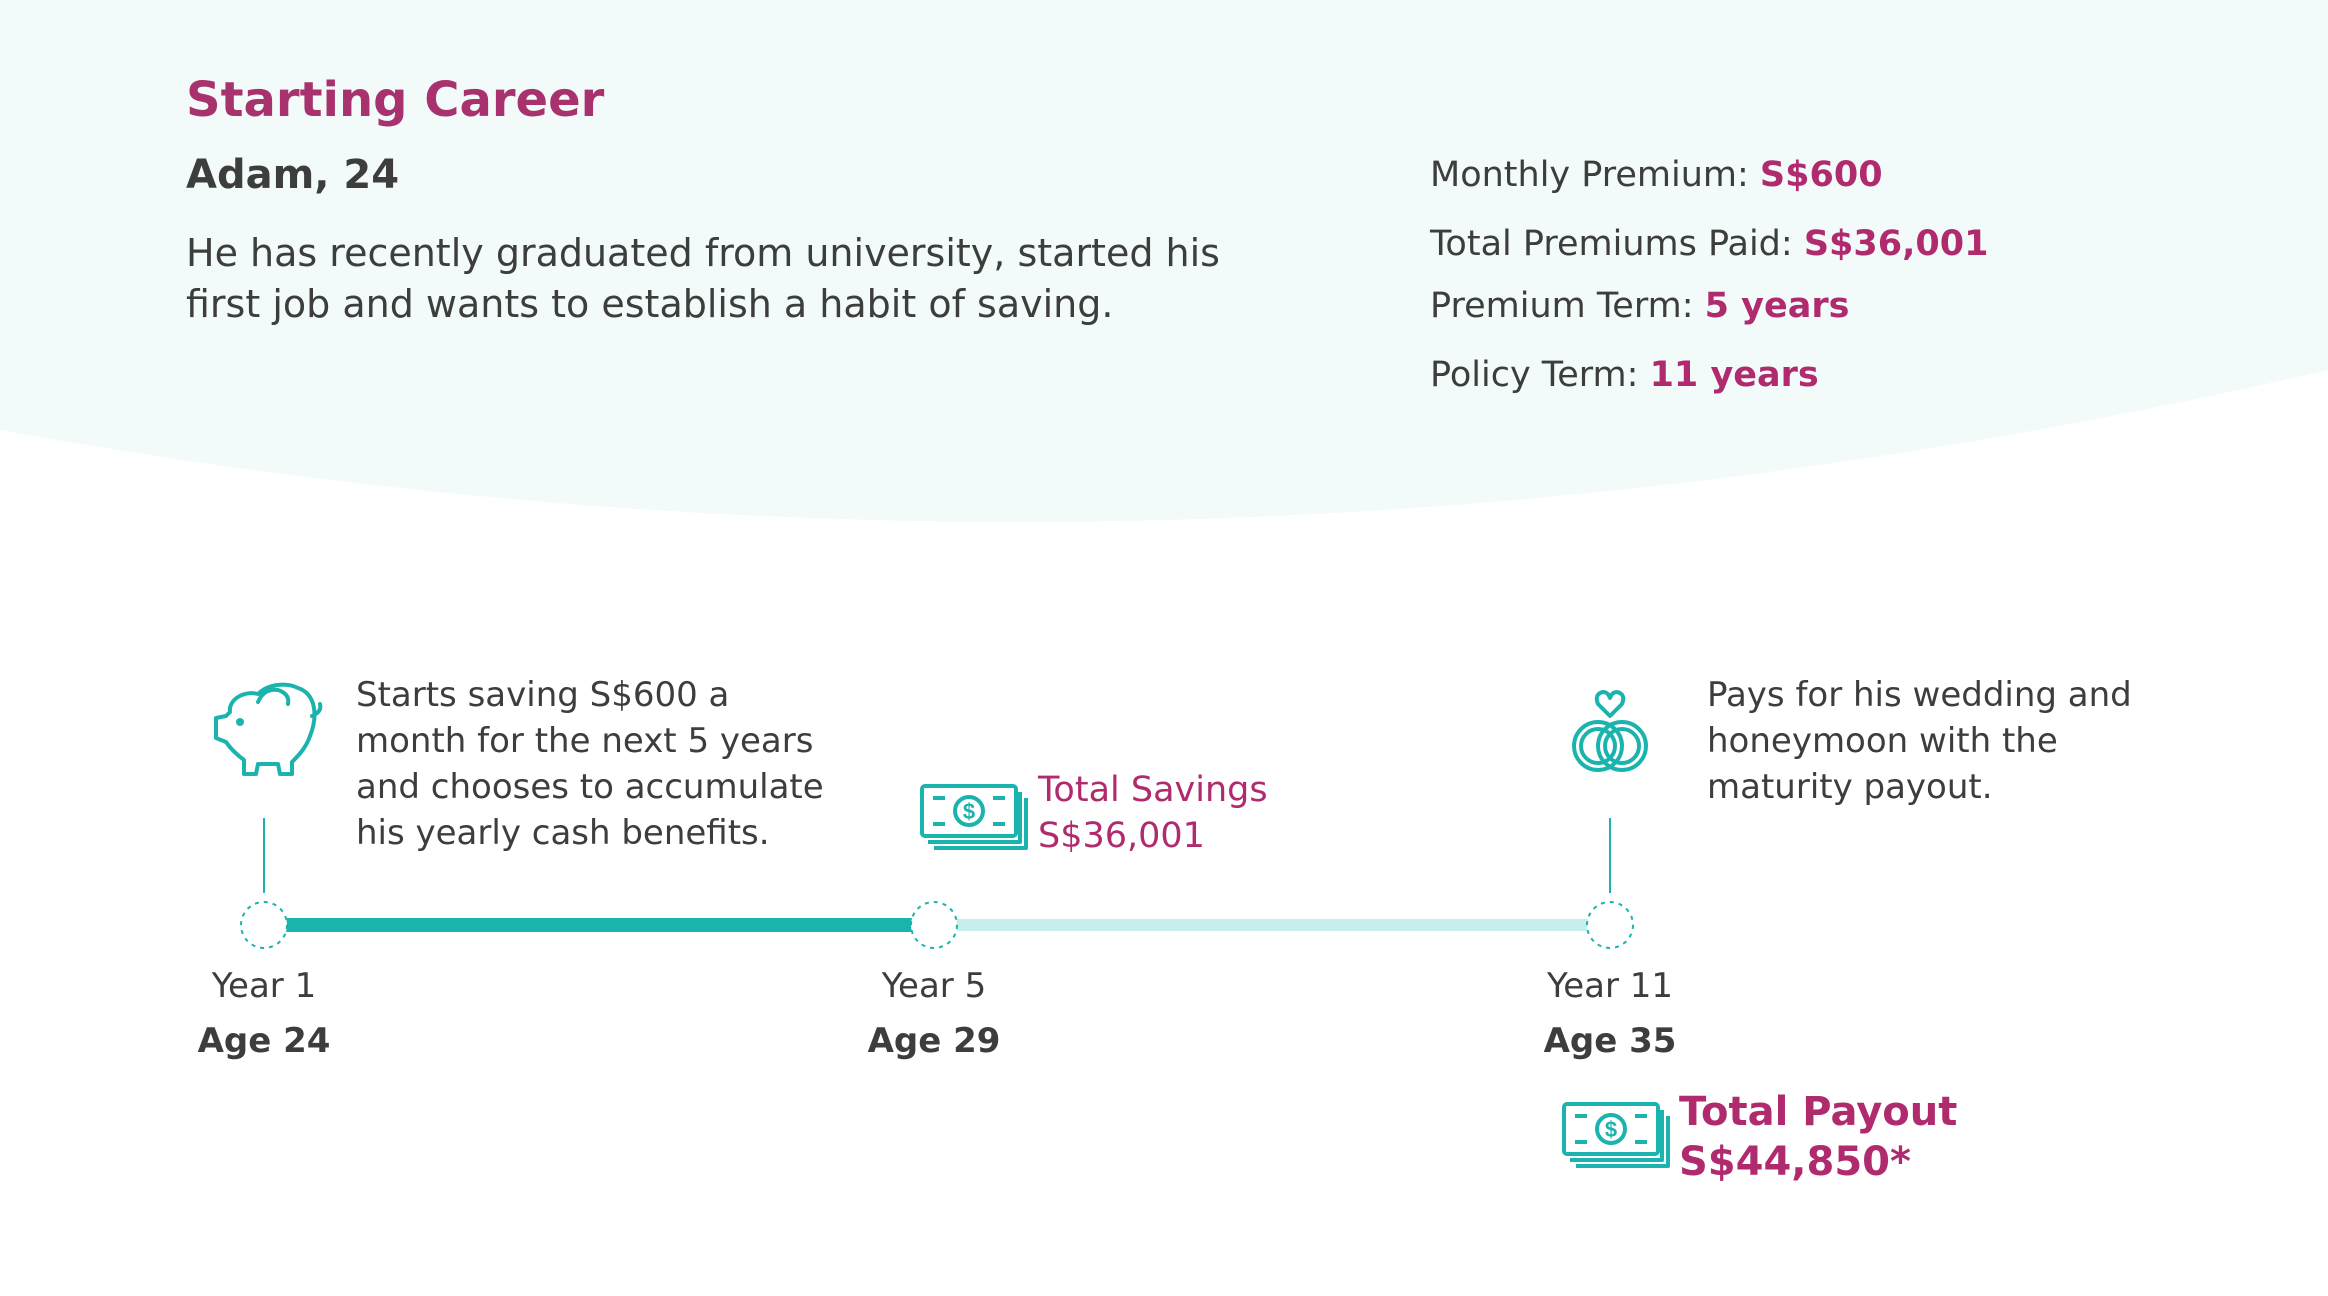 This screenshot has width=2328, height=1296. I want to click on monthly-premium: Monthly Premium: S$600, so click(1656, 175).